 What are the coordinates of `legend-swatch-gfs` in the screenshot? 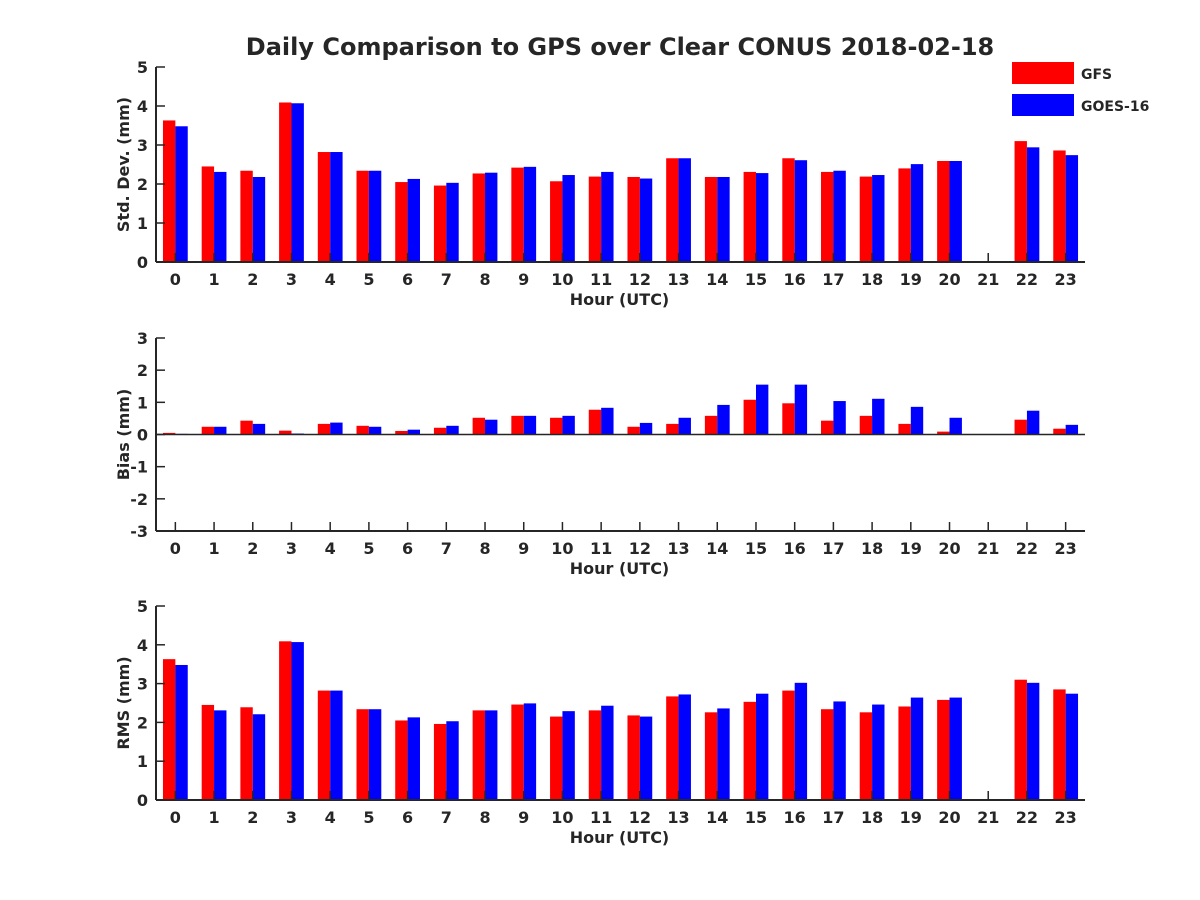 It's located at (1043, 73).